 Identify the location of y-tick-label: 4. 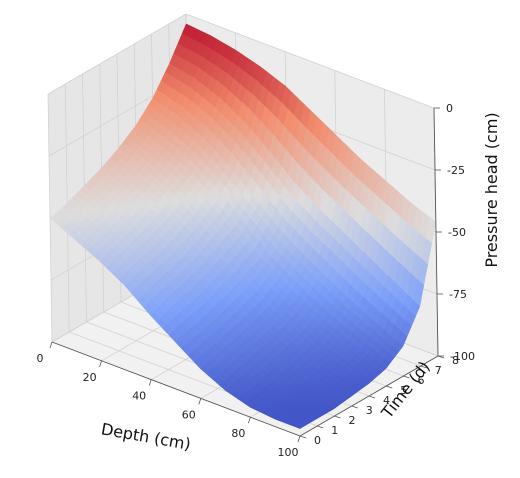
(386, 400).